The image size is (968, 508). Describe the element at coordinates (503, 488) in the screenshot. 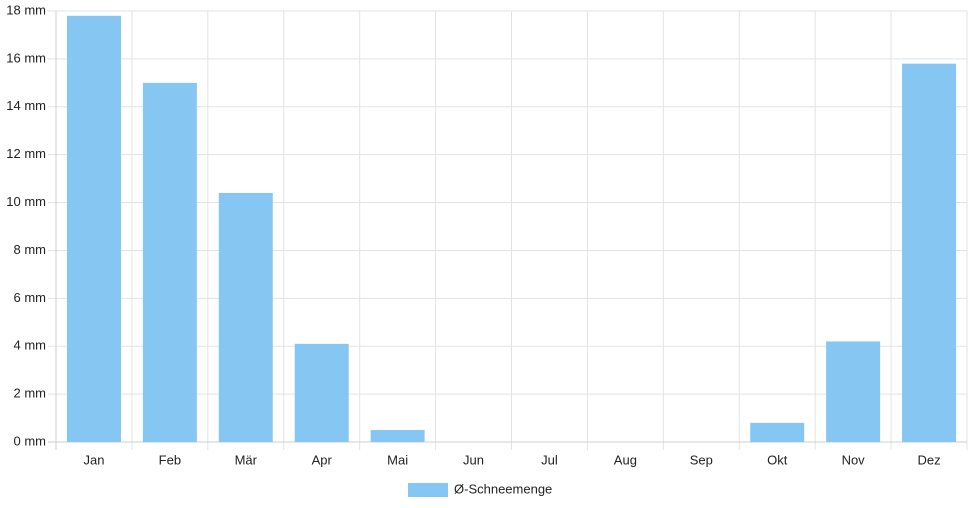

I see `legend-label: Ø-Schneemenge` at that location.